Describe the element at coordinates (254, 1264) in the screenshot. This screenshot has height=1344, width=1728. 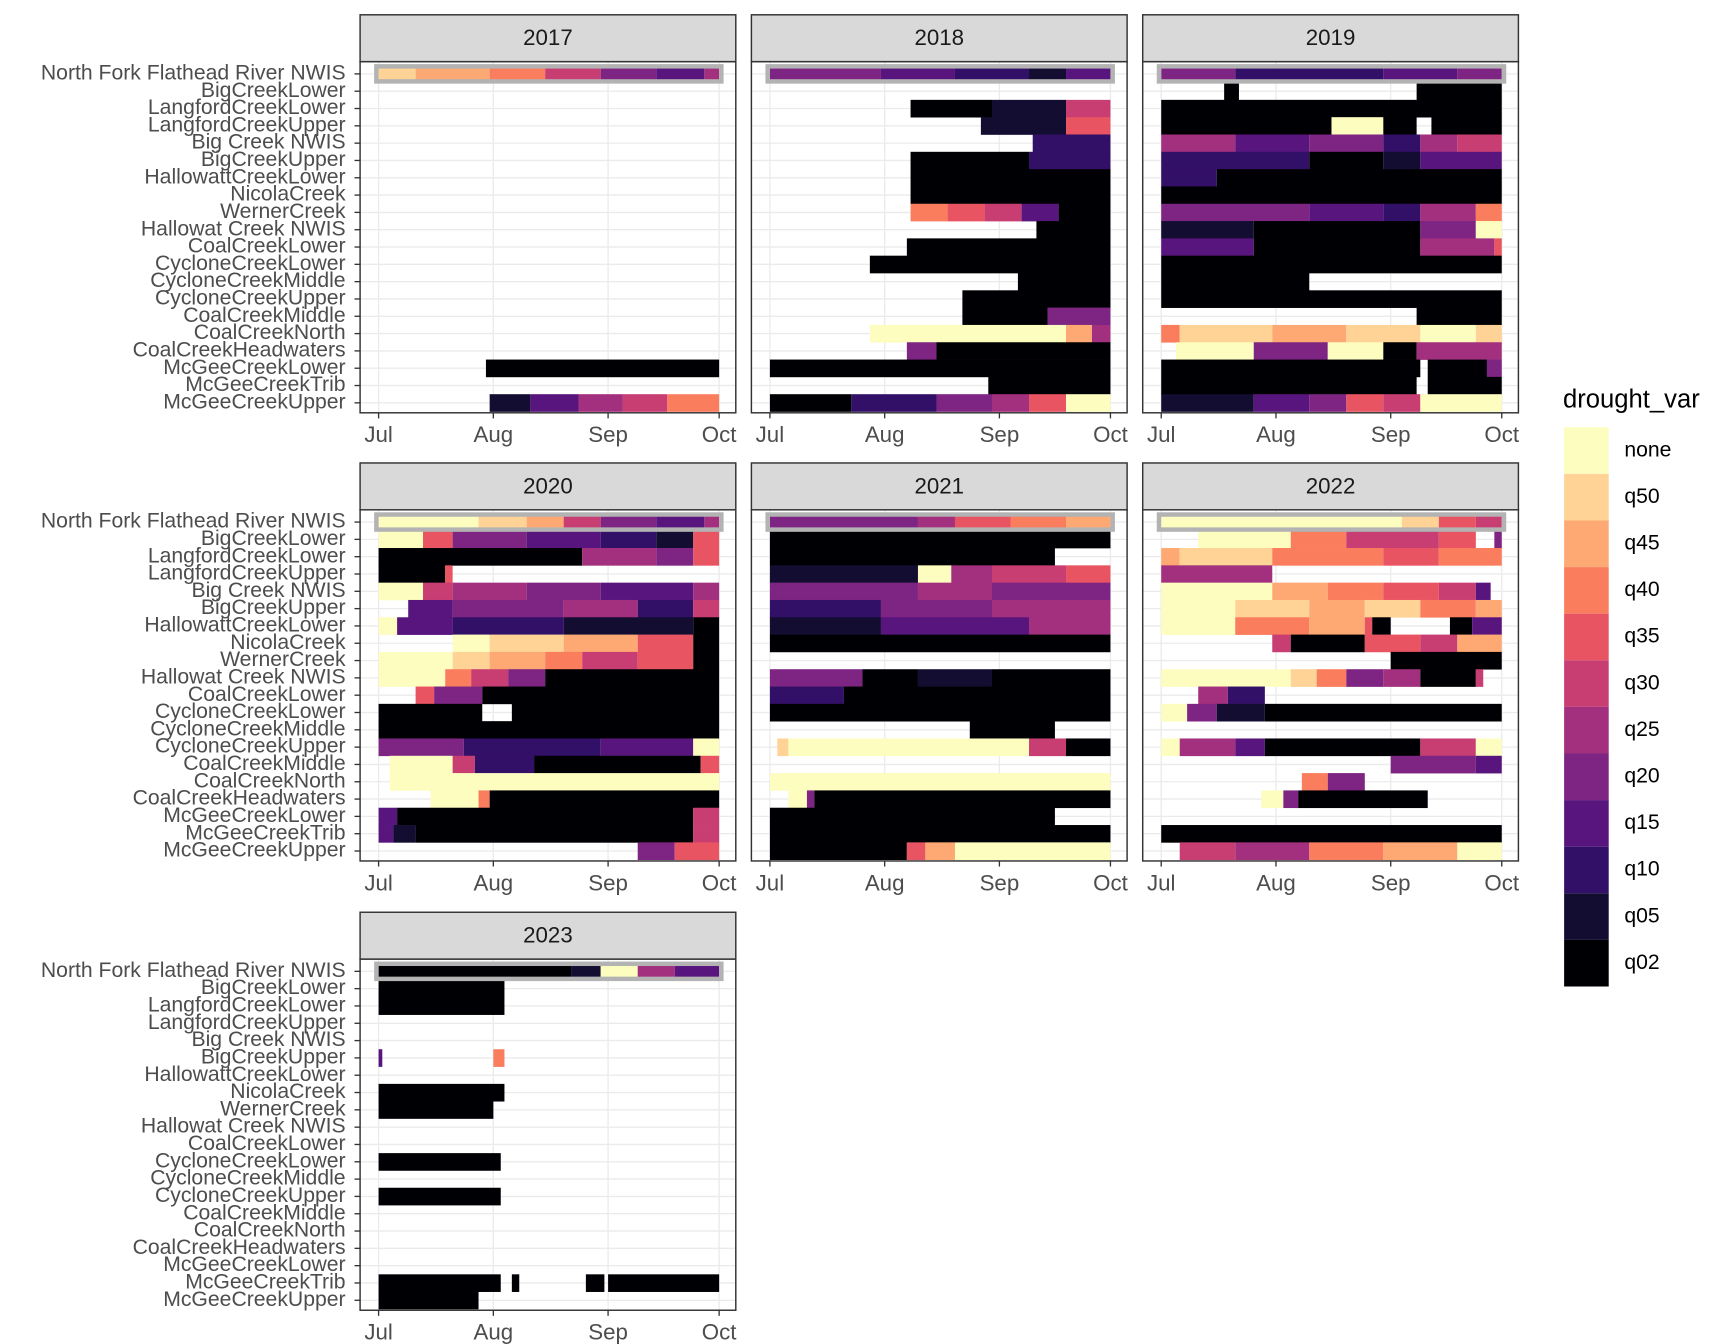
I see `y-tick-label: McGeeCreekLower` at that location.